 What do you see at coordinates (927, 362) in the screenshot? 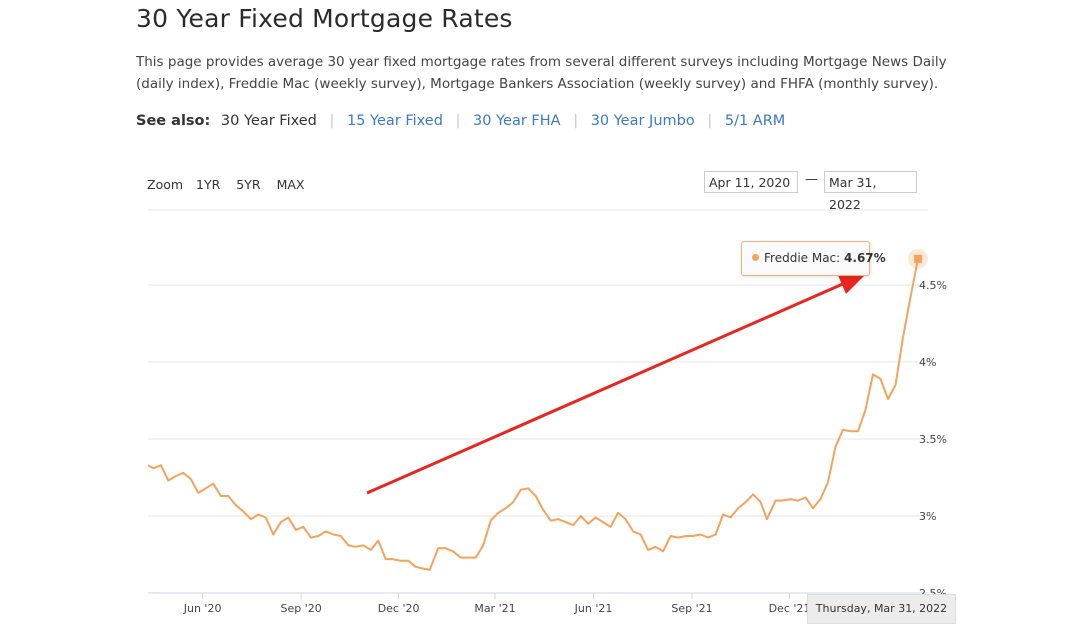
I see `y-tick-label: 4%` at bounding box center [927, 362].